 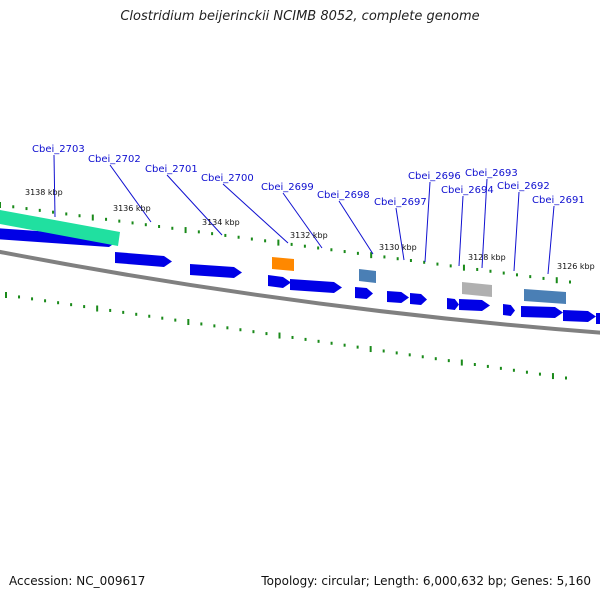 What do you see at coordinates (44, 192) in the screenshot?
I see `tick-label: 3138 kbp` at bounding box center [44, 192].